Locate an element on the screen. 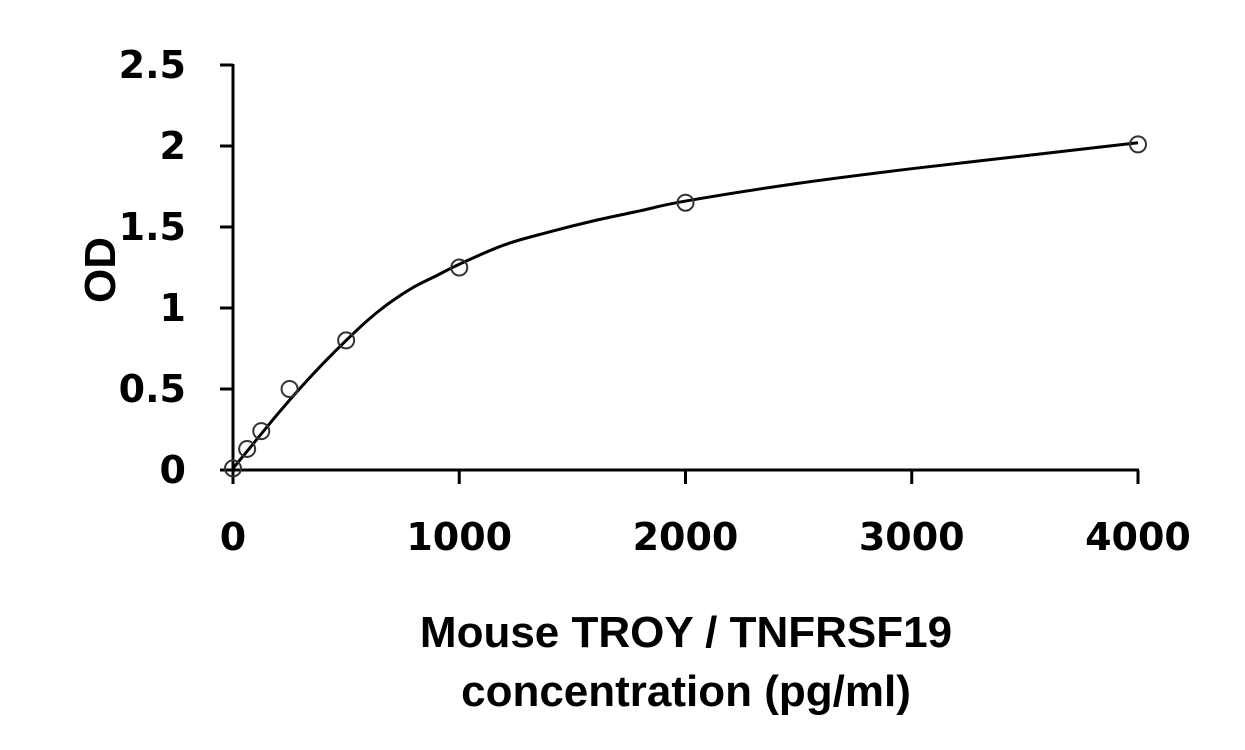 The height and width of the screenshot is (750, 1245). x-tick-label: 4000 is located at coordinates (1138, 537).